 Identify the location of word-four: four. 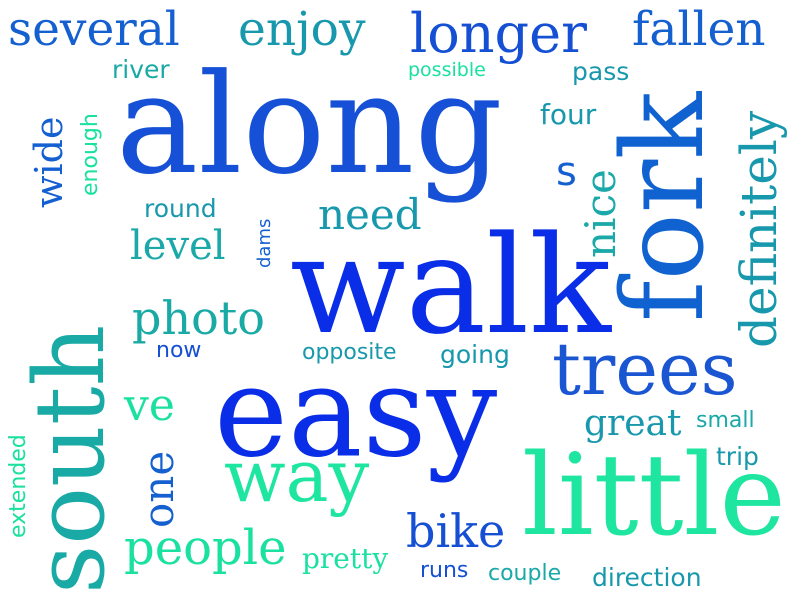
(568, 114).